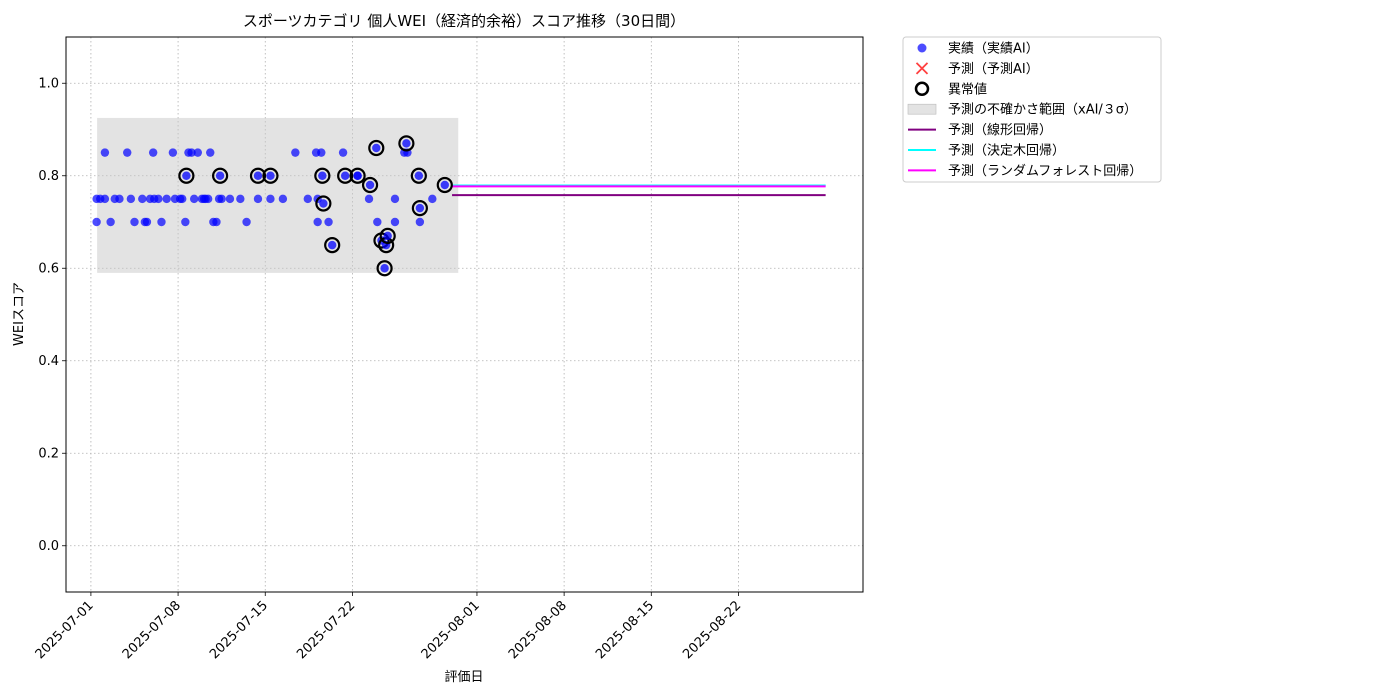  I want to click on chart-title: スポーツカテゴリ 個人WEI（経済的余裕）スコア推移（30日間）, so click(464, 21).